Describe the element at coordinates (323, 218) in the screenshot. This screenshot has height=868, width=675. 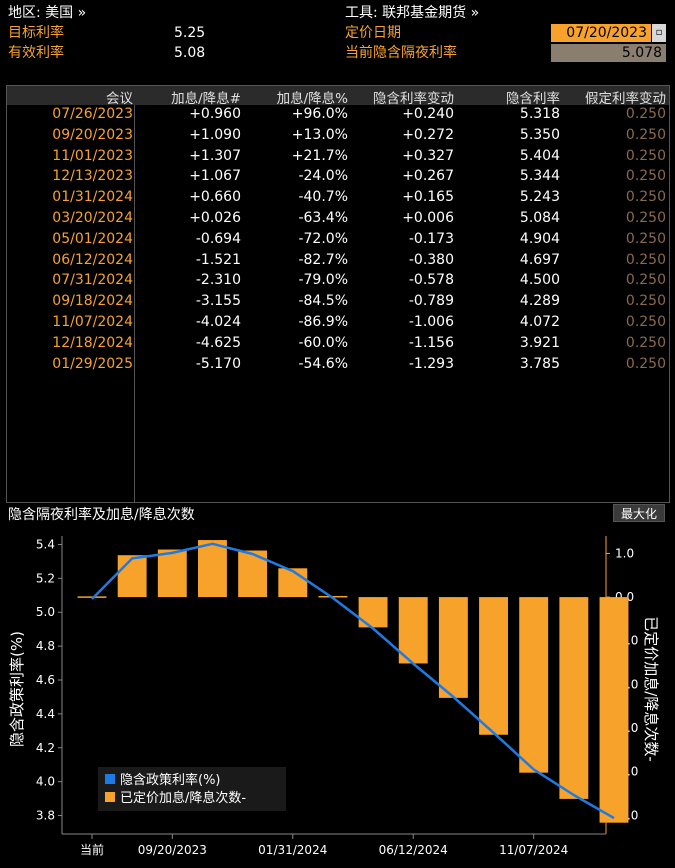
I see `cell-hikes-pct: -63.4%` at that location.